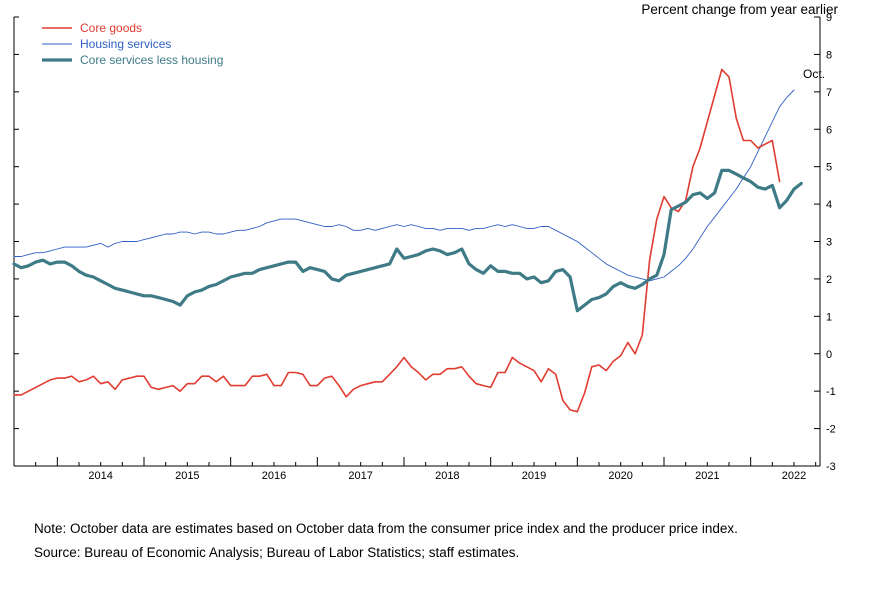  Describe the element at coordinates (831, 467) in the screenshot. I see `y-tick-label: -3` at that location.